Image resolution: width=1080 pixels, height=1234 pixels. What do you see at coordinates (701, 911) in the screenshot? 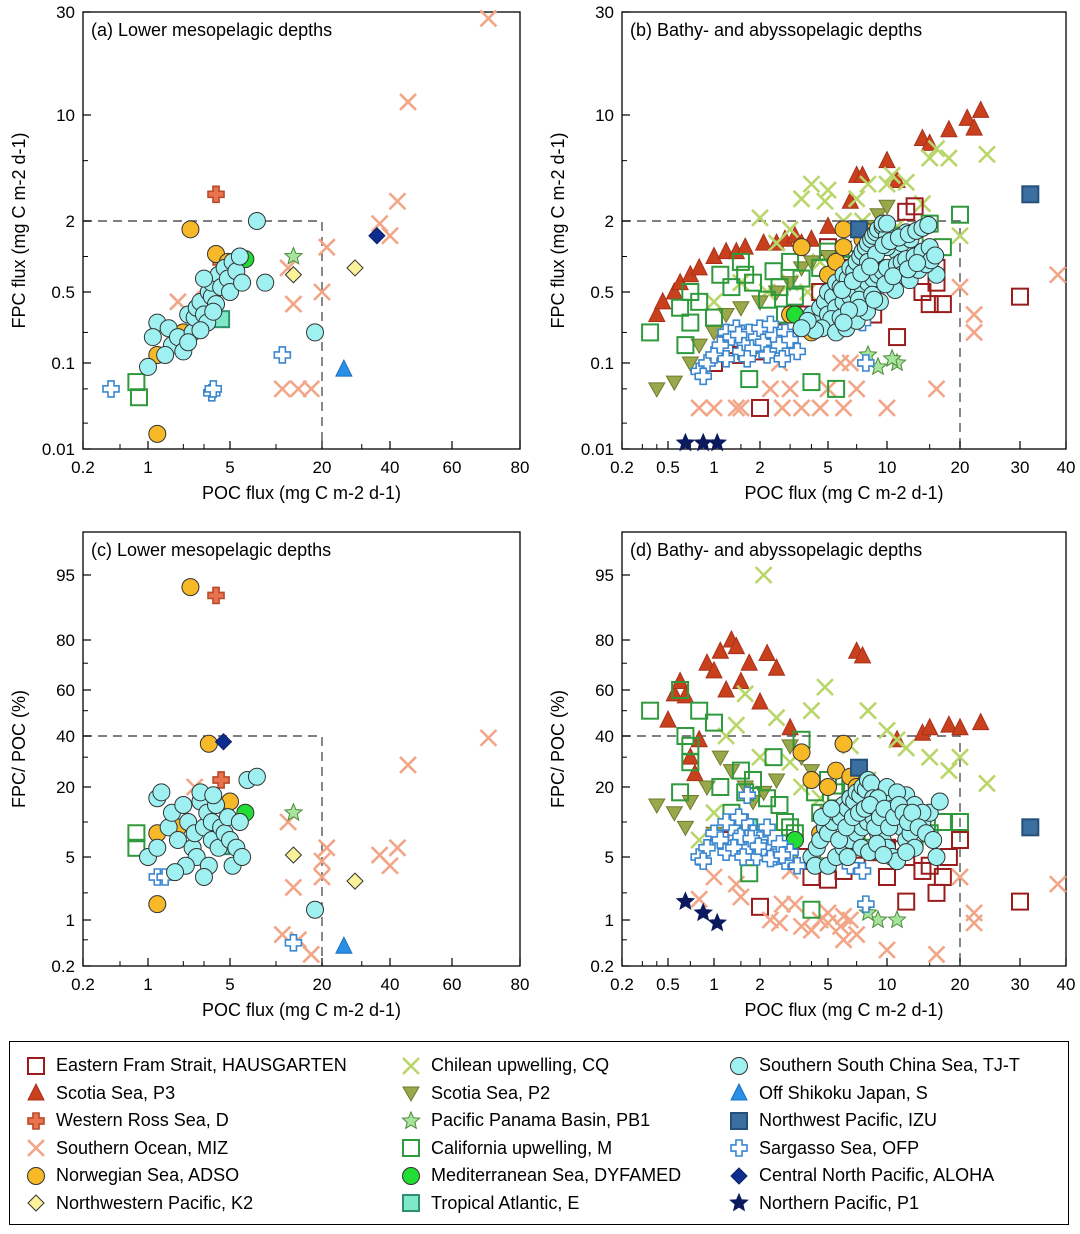
I see `series-P1` at bounding box center [701, 911].